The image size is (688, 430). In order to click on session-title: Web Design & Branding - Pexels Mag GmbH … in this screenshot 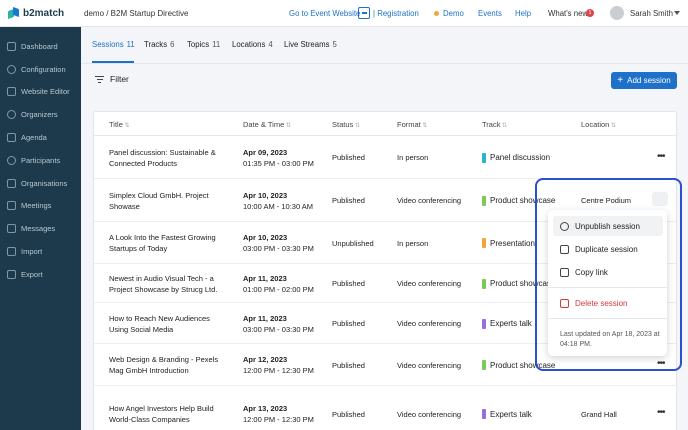, I will do `click(164, 365)`.